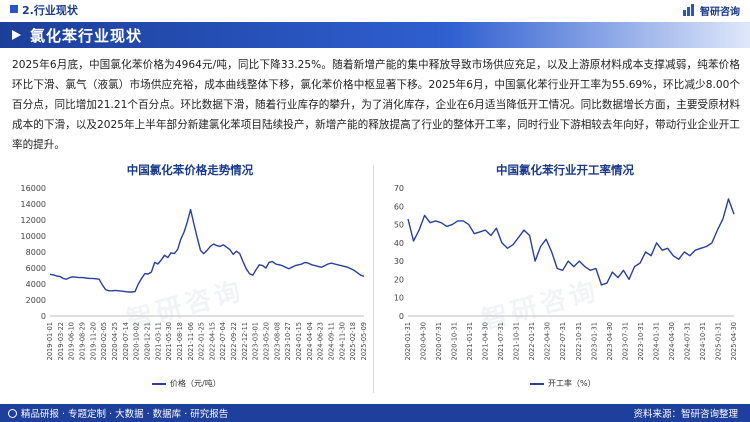 The width and height of the screenshot is (750, 422). Describe the element at coordinates (594, 341) in the screenshot. I see `utilization-x-tick-12: 2023-01-31` at that location.